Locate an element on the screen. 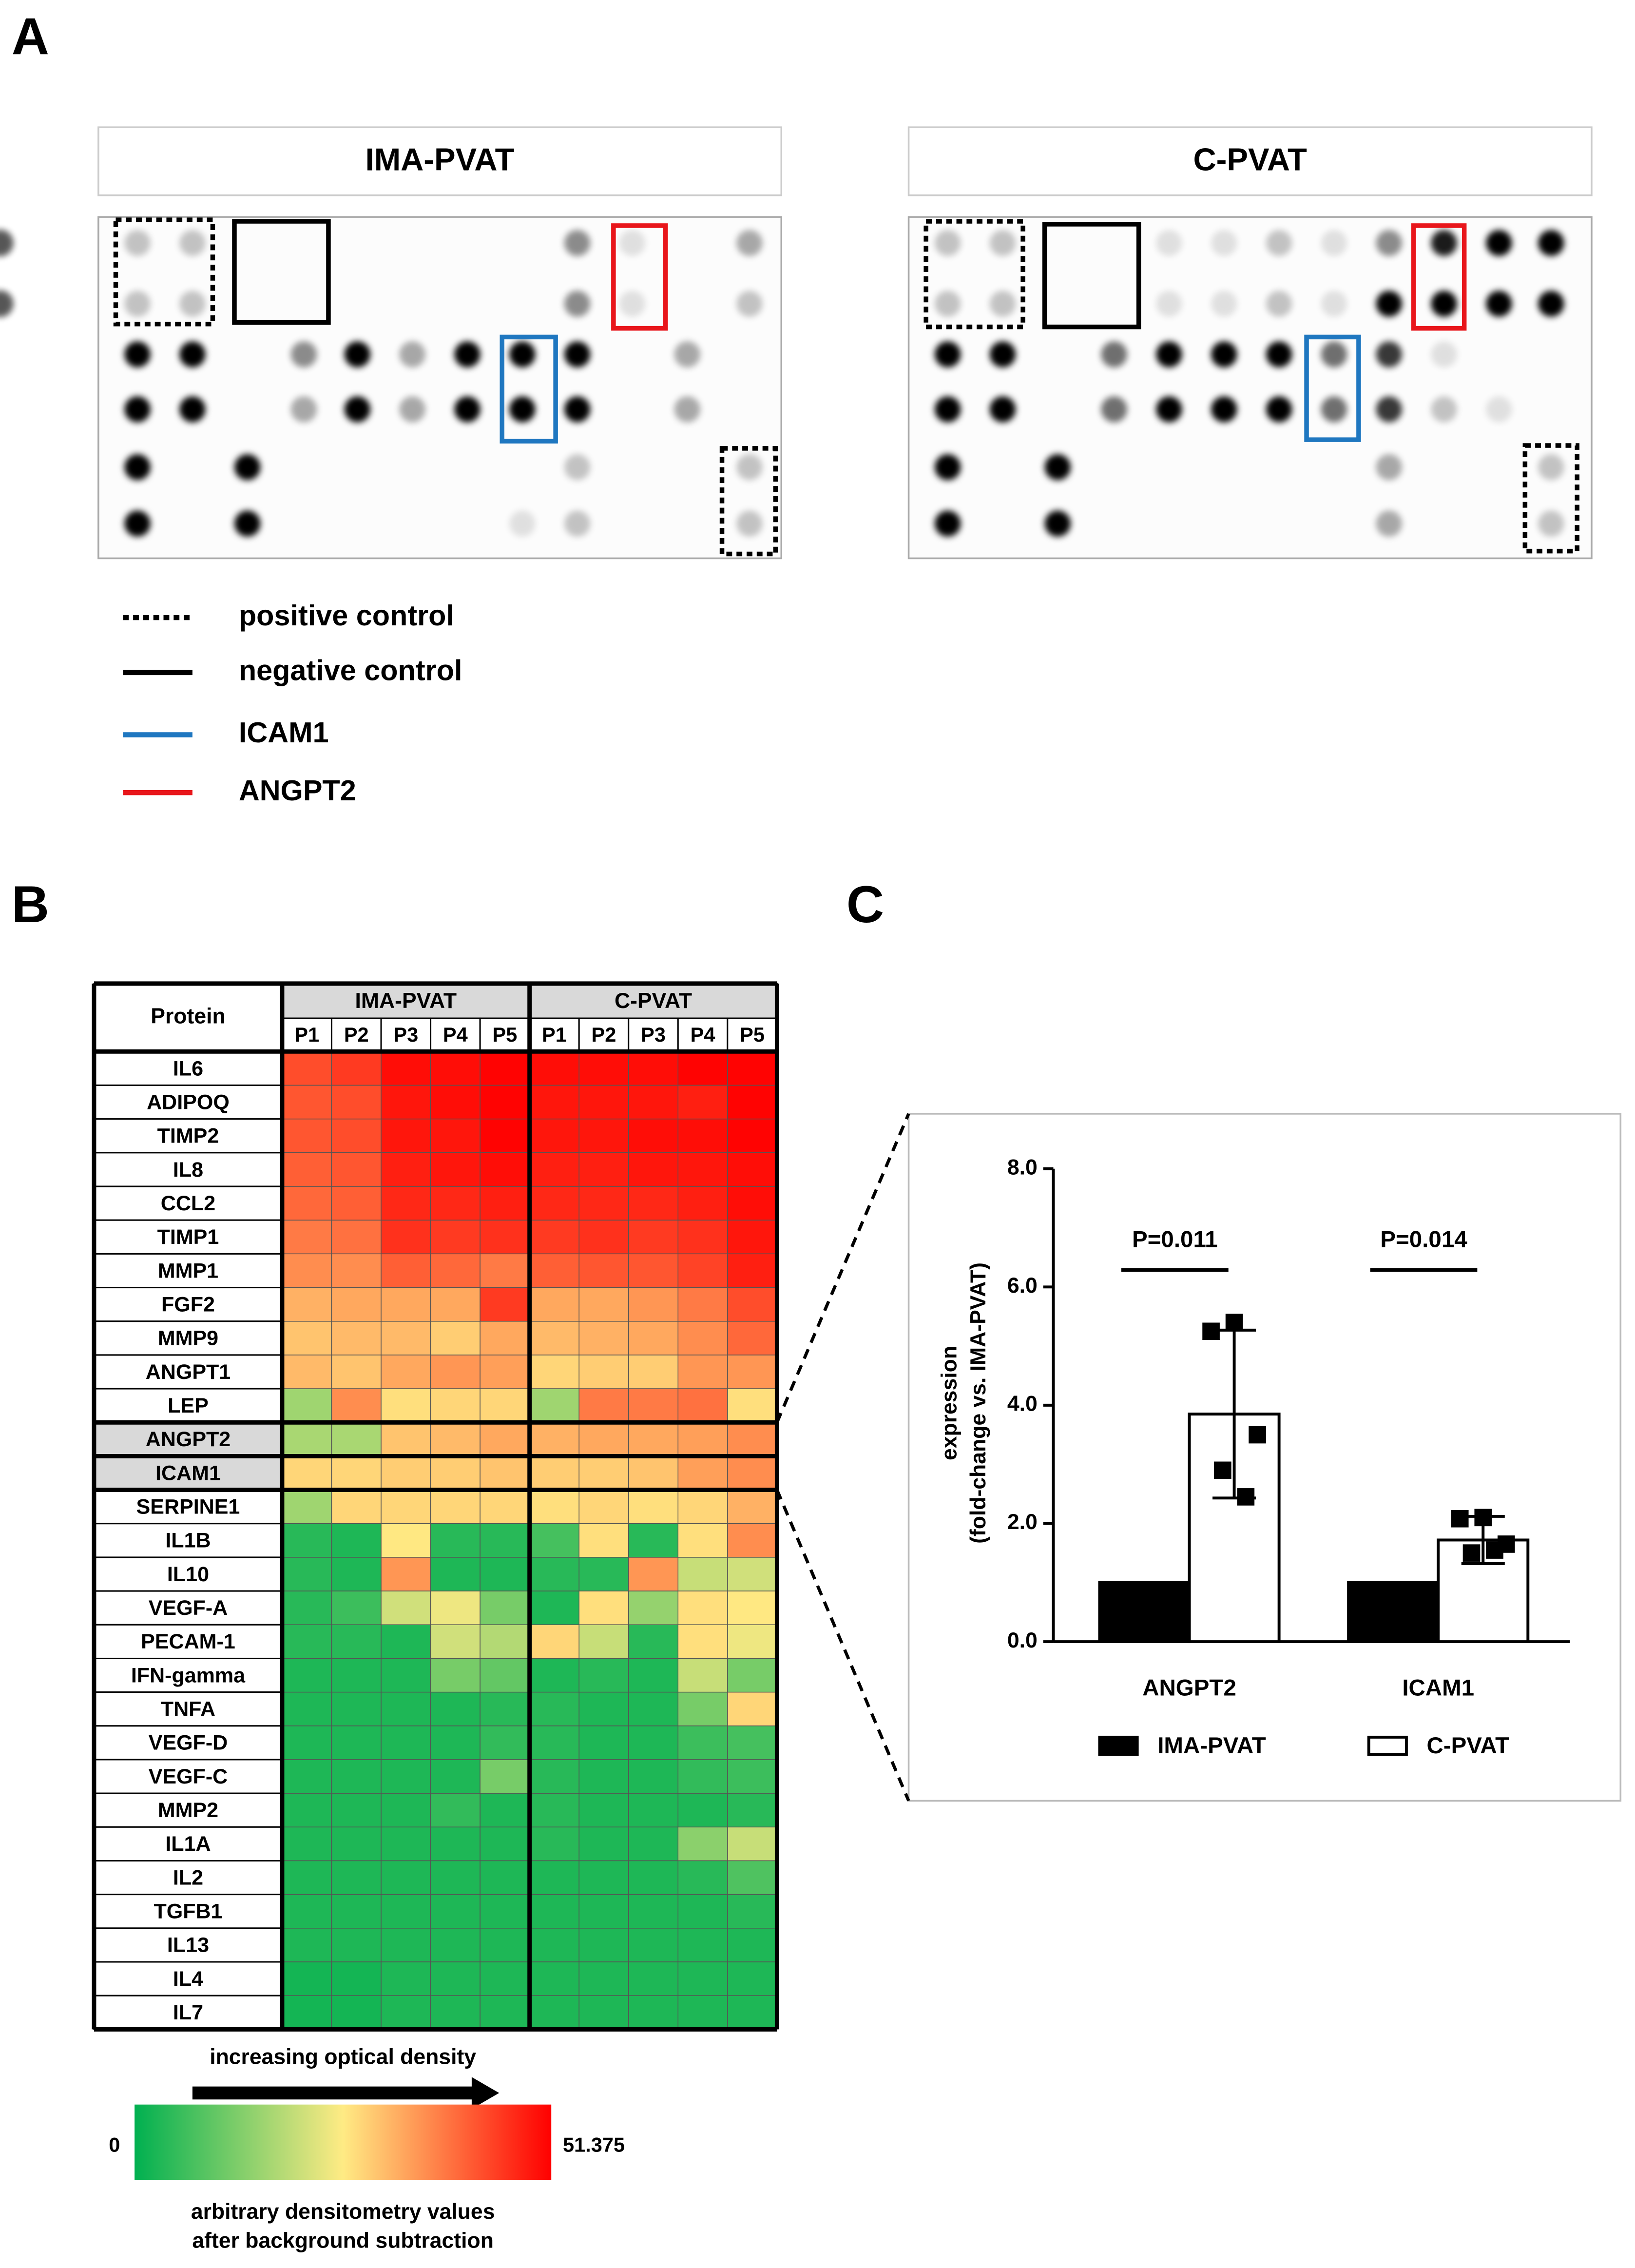 The image size is (1635, 2268). row-label: FGF2 is located at coordinates (188, 1304).